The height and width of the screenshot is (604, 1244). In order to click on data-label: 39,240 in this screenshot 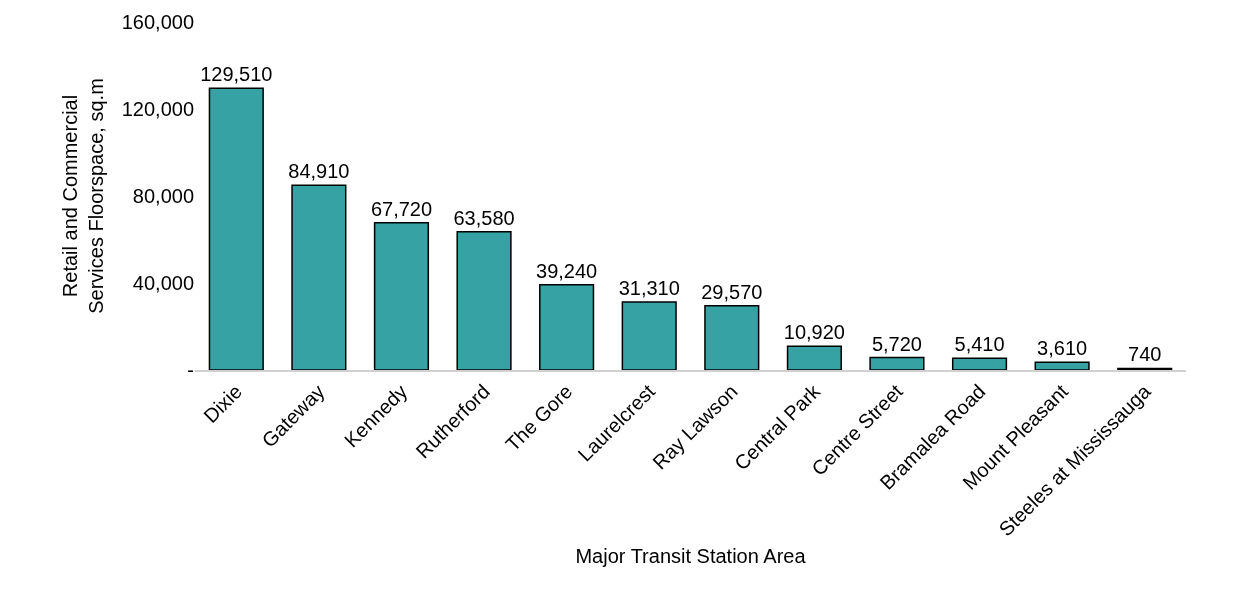, I will do `click(567, 270)`.